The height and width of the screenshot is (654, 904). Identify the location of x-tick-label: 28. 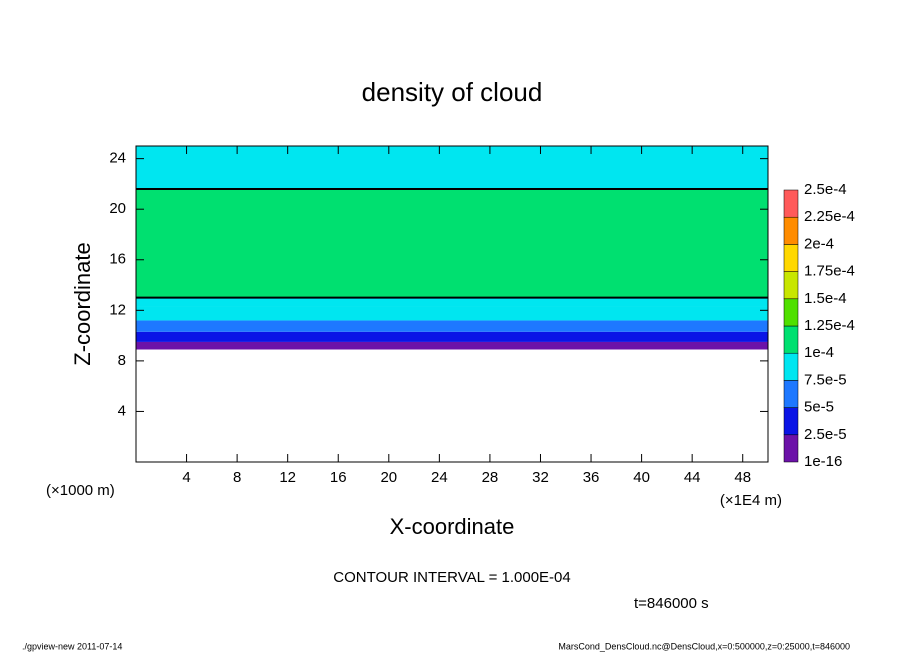
(490, 477).